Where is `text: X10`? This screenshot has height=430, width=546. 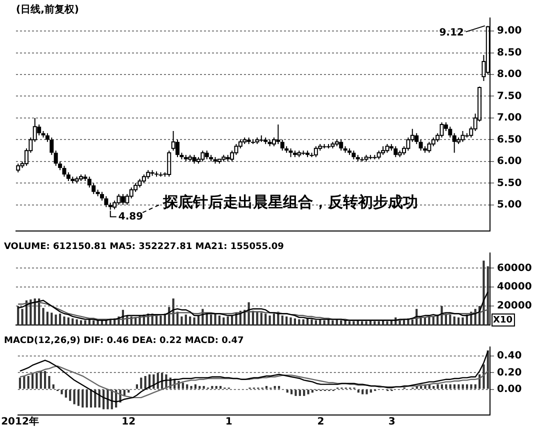 text: X10 is located at coordinates (502, 320).